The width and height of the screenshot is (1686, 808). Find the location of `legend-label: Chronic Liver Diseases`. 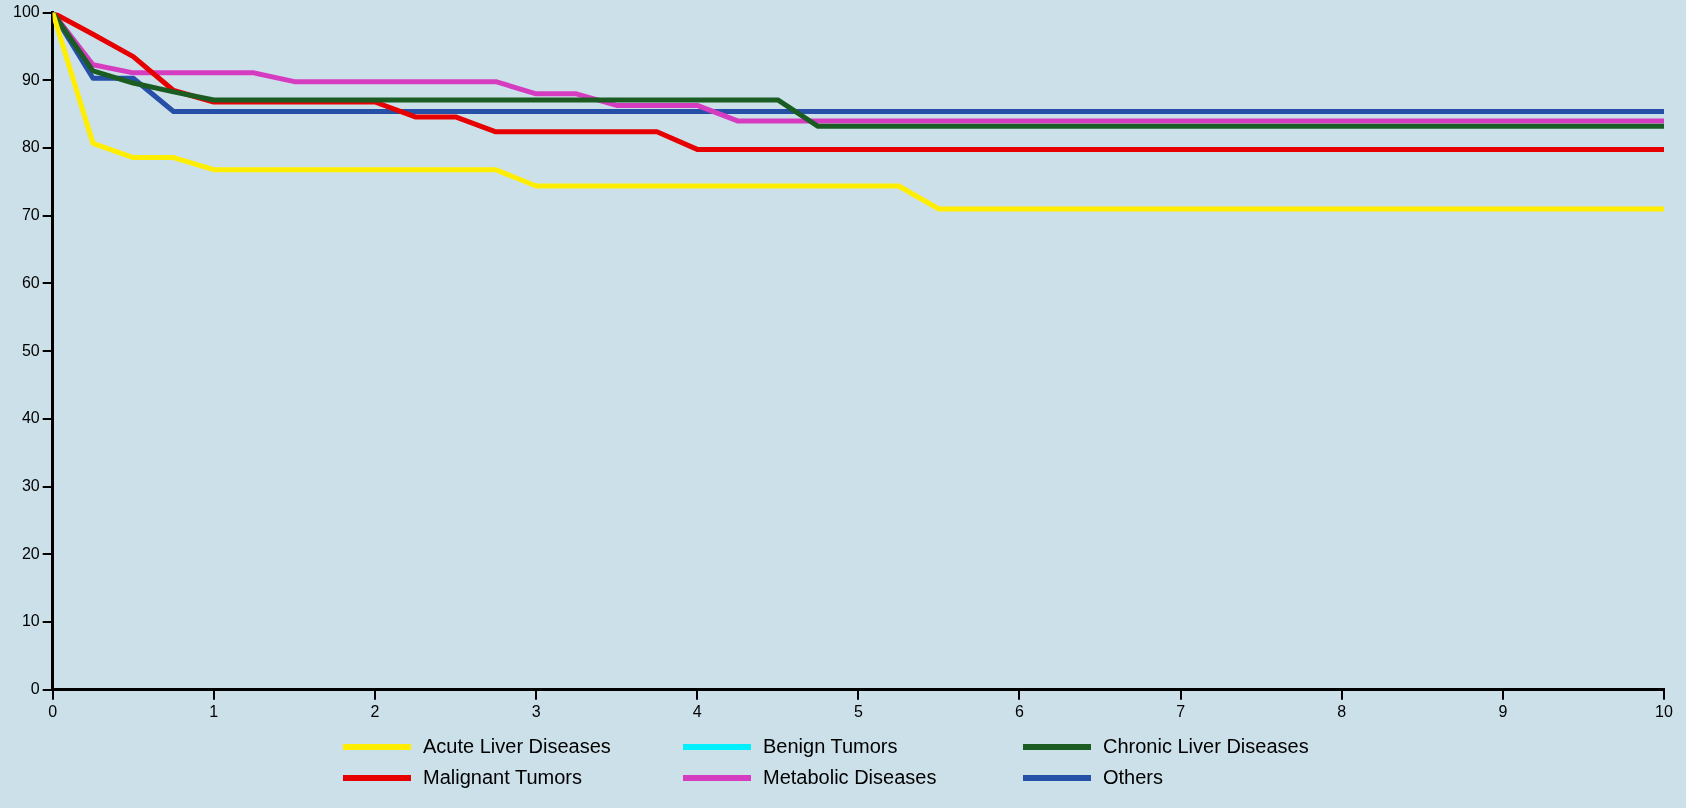

legend-label: Chronic Liver Diseases is located at coordinates (1206, 746).